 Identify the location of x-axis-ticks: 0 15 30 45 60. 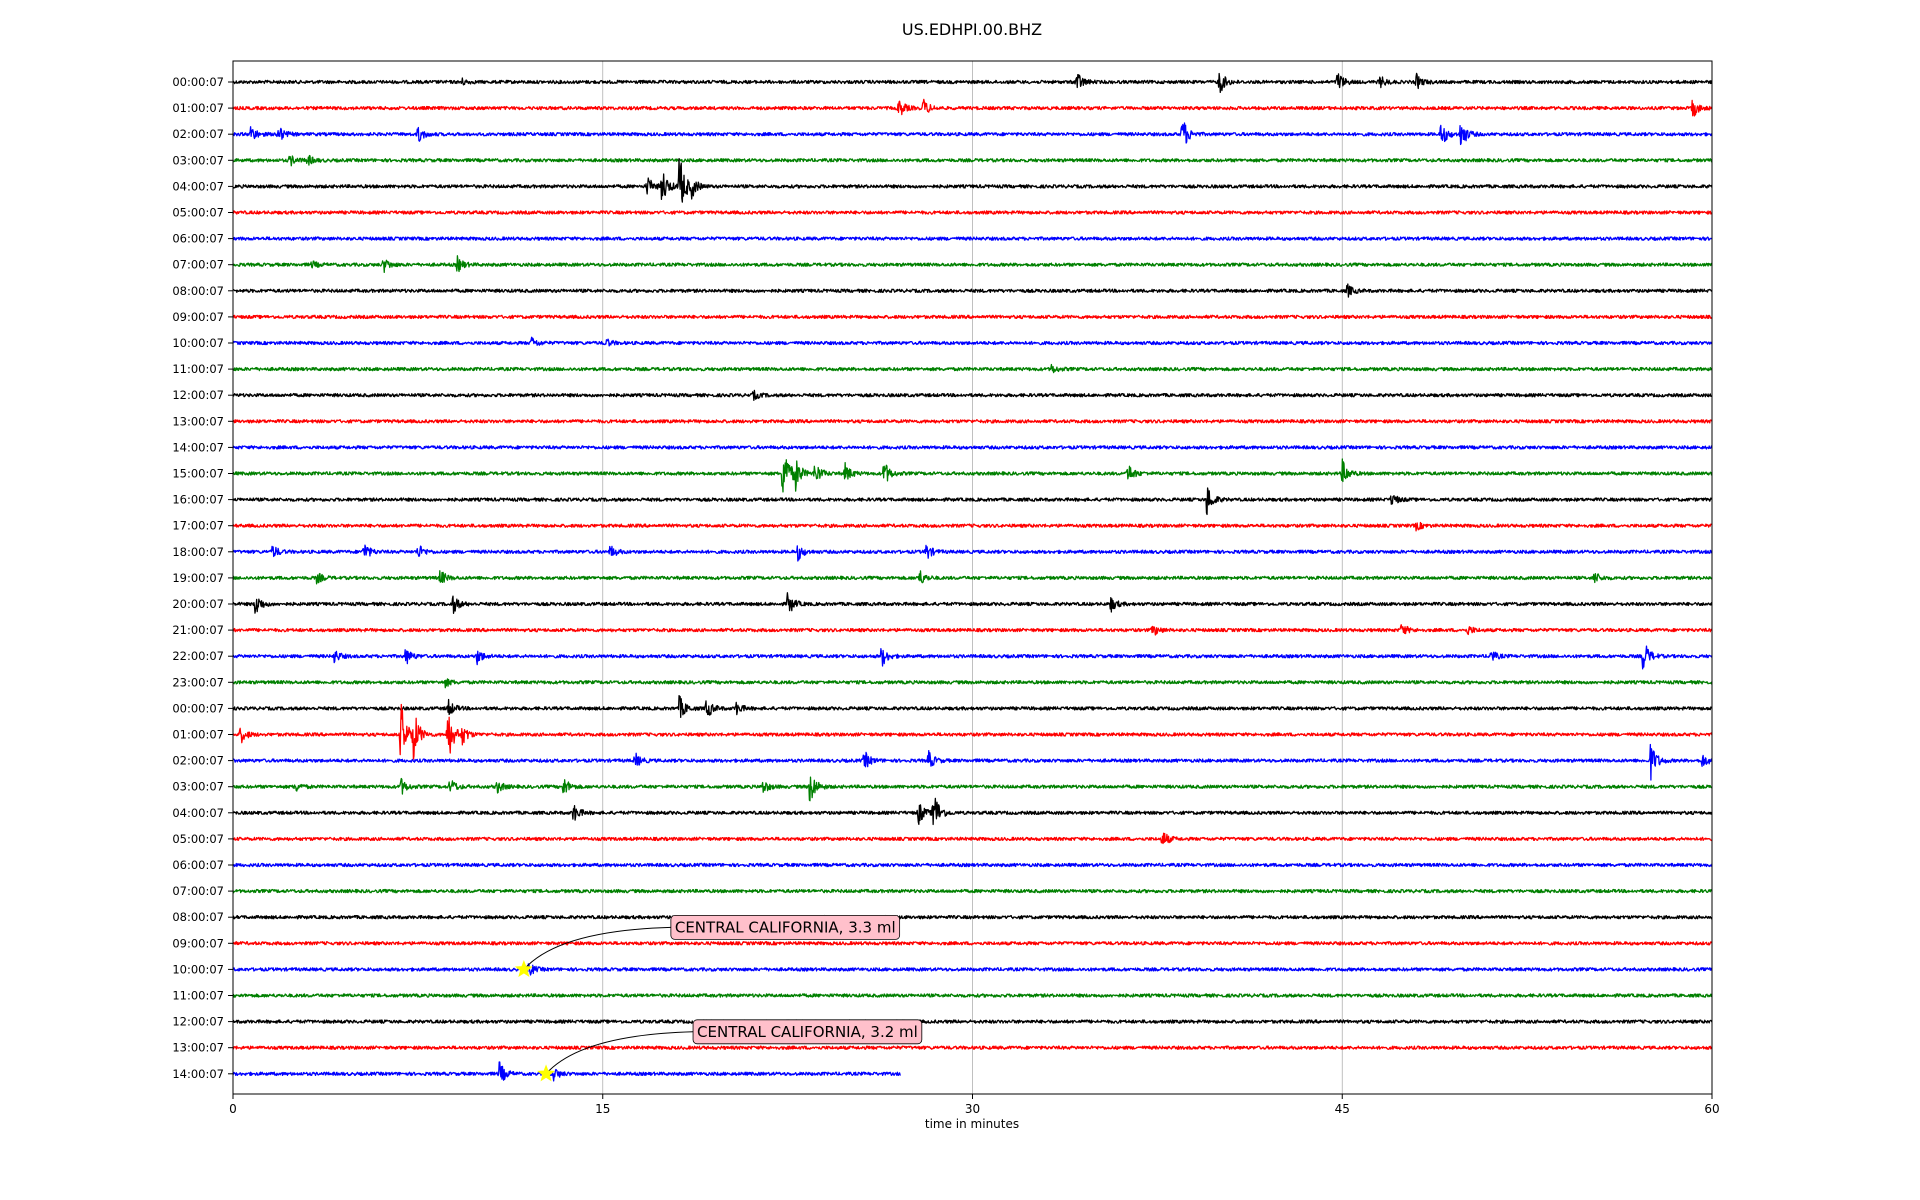
(974, 1105).